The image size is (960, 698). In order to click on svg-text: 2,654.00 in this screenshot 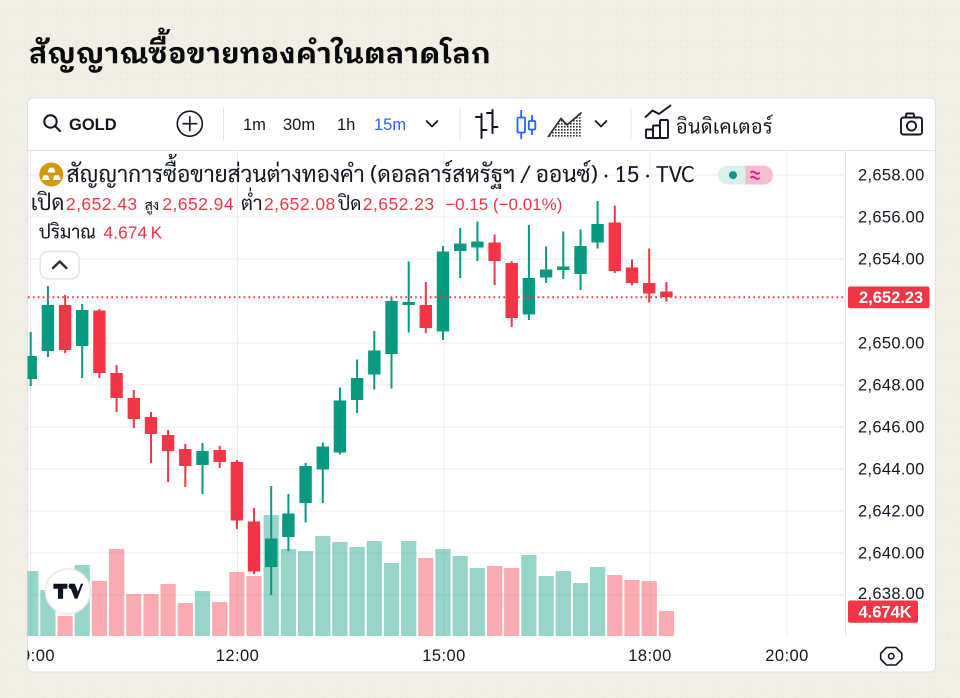, I will do `click(891, 260)`.